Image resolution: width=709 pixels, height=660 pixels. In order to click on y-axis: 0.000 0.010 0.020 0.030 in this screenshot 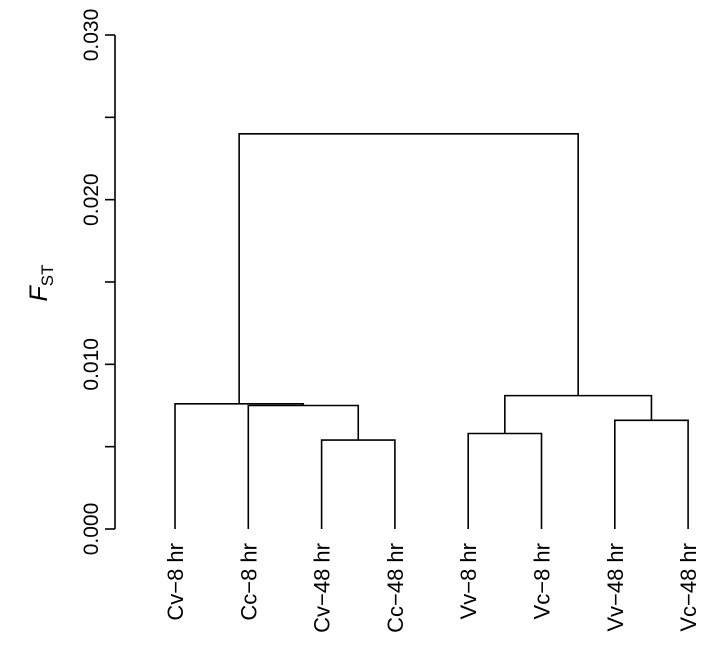, I will do `click(98, 282)`.